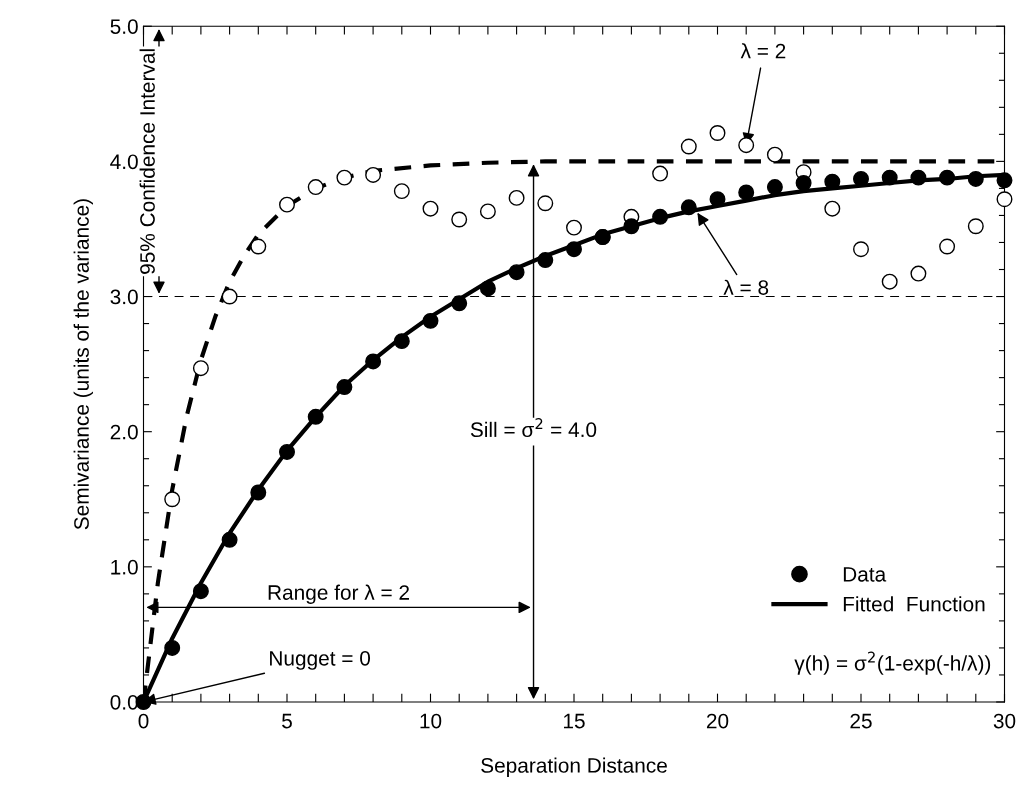 This screenshot has height=795, width=1025. I want to click on x-tick-label: 30, so click(1004, 721).